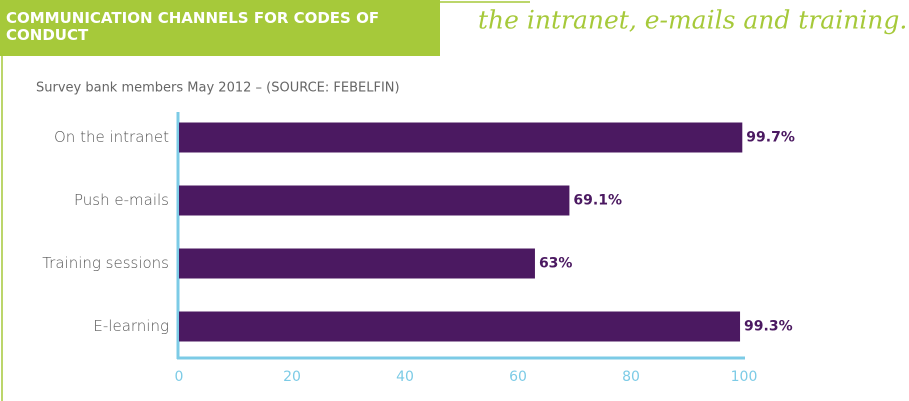  Describe the element at coordinates (631, 377) in the screenshot. I see `x-tick-label: 80` at that location.